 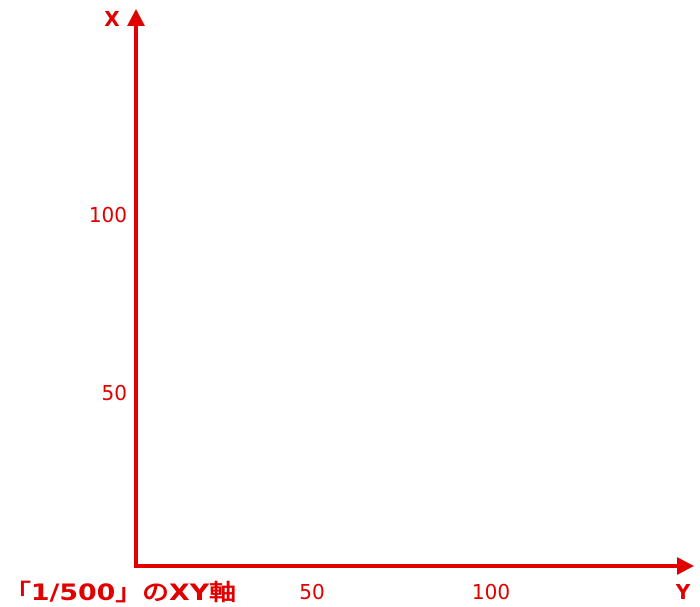 What do you see at coordinates (120, 593) in the screenshot?
I see `figure-caption: 「1/500」のXY軸` at bounding box center [120, 593].